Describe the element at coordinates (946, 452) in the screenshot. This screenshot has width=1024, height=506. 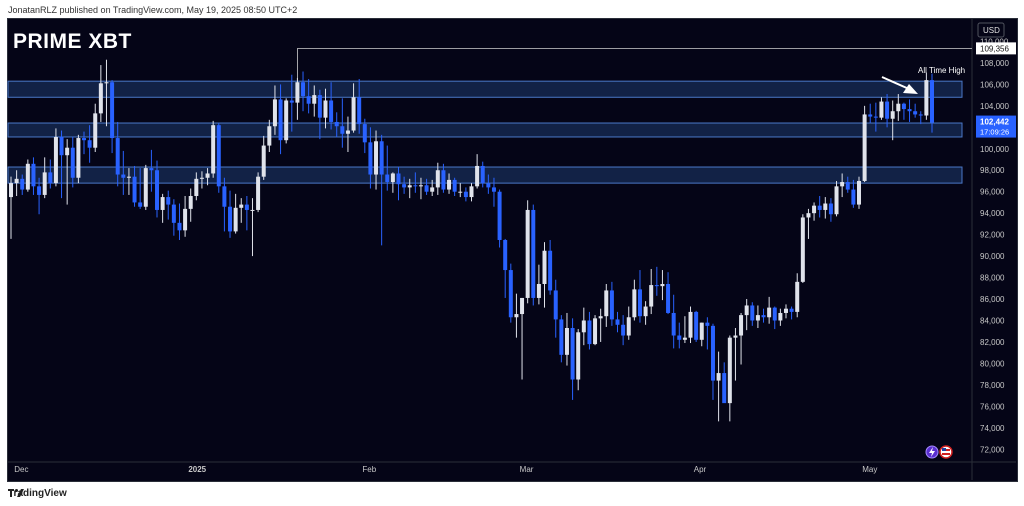
I see `flag-us-icon` at that location.